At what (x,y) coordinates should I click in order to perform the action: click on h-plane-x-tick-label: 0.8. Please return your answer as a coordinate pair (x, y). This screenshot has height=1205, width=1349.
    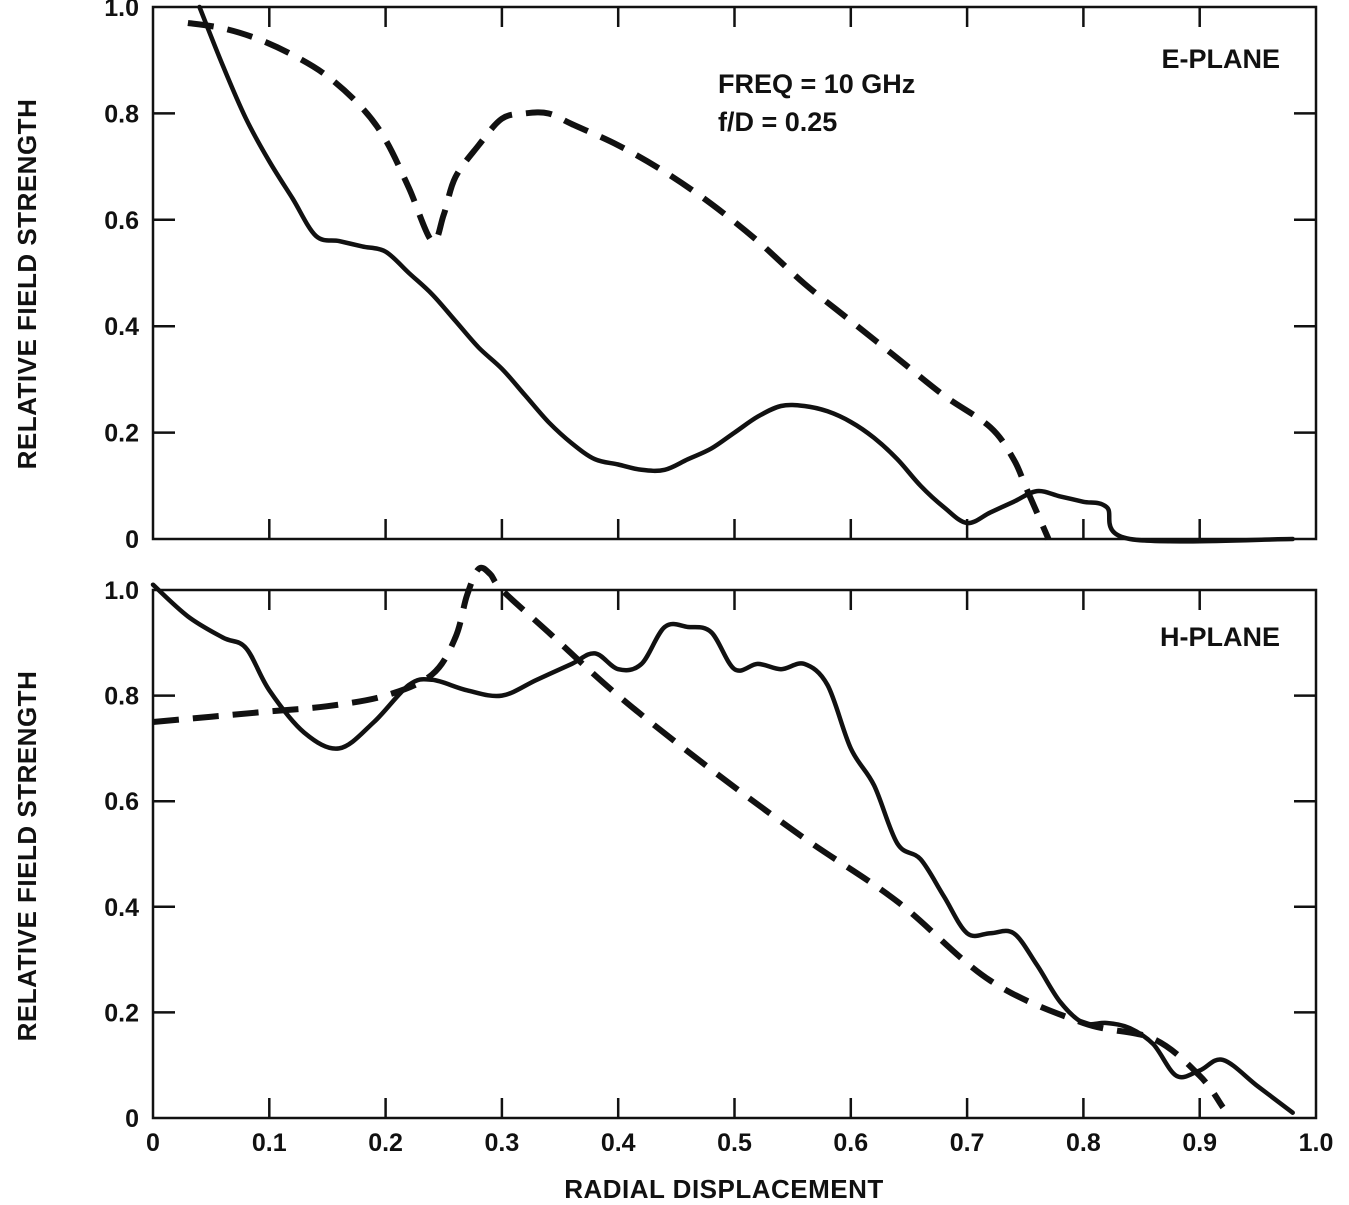
    Looking at the image, I should click on (1083, 1143).